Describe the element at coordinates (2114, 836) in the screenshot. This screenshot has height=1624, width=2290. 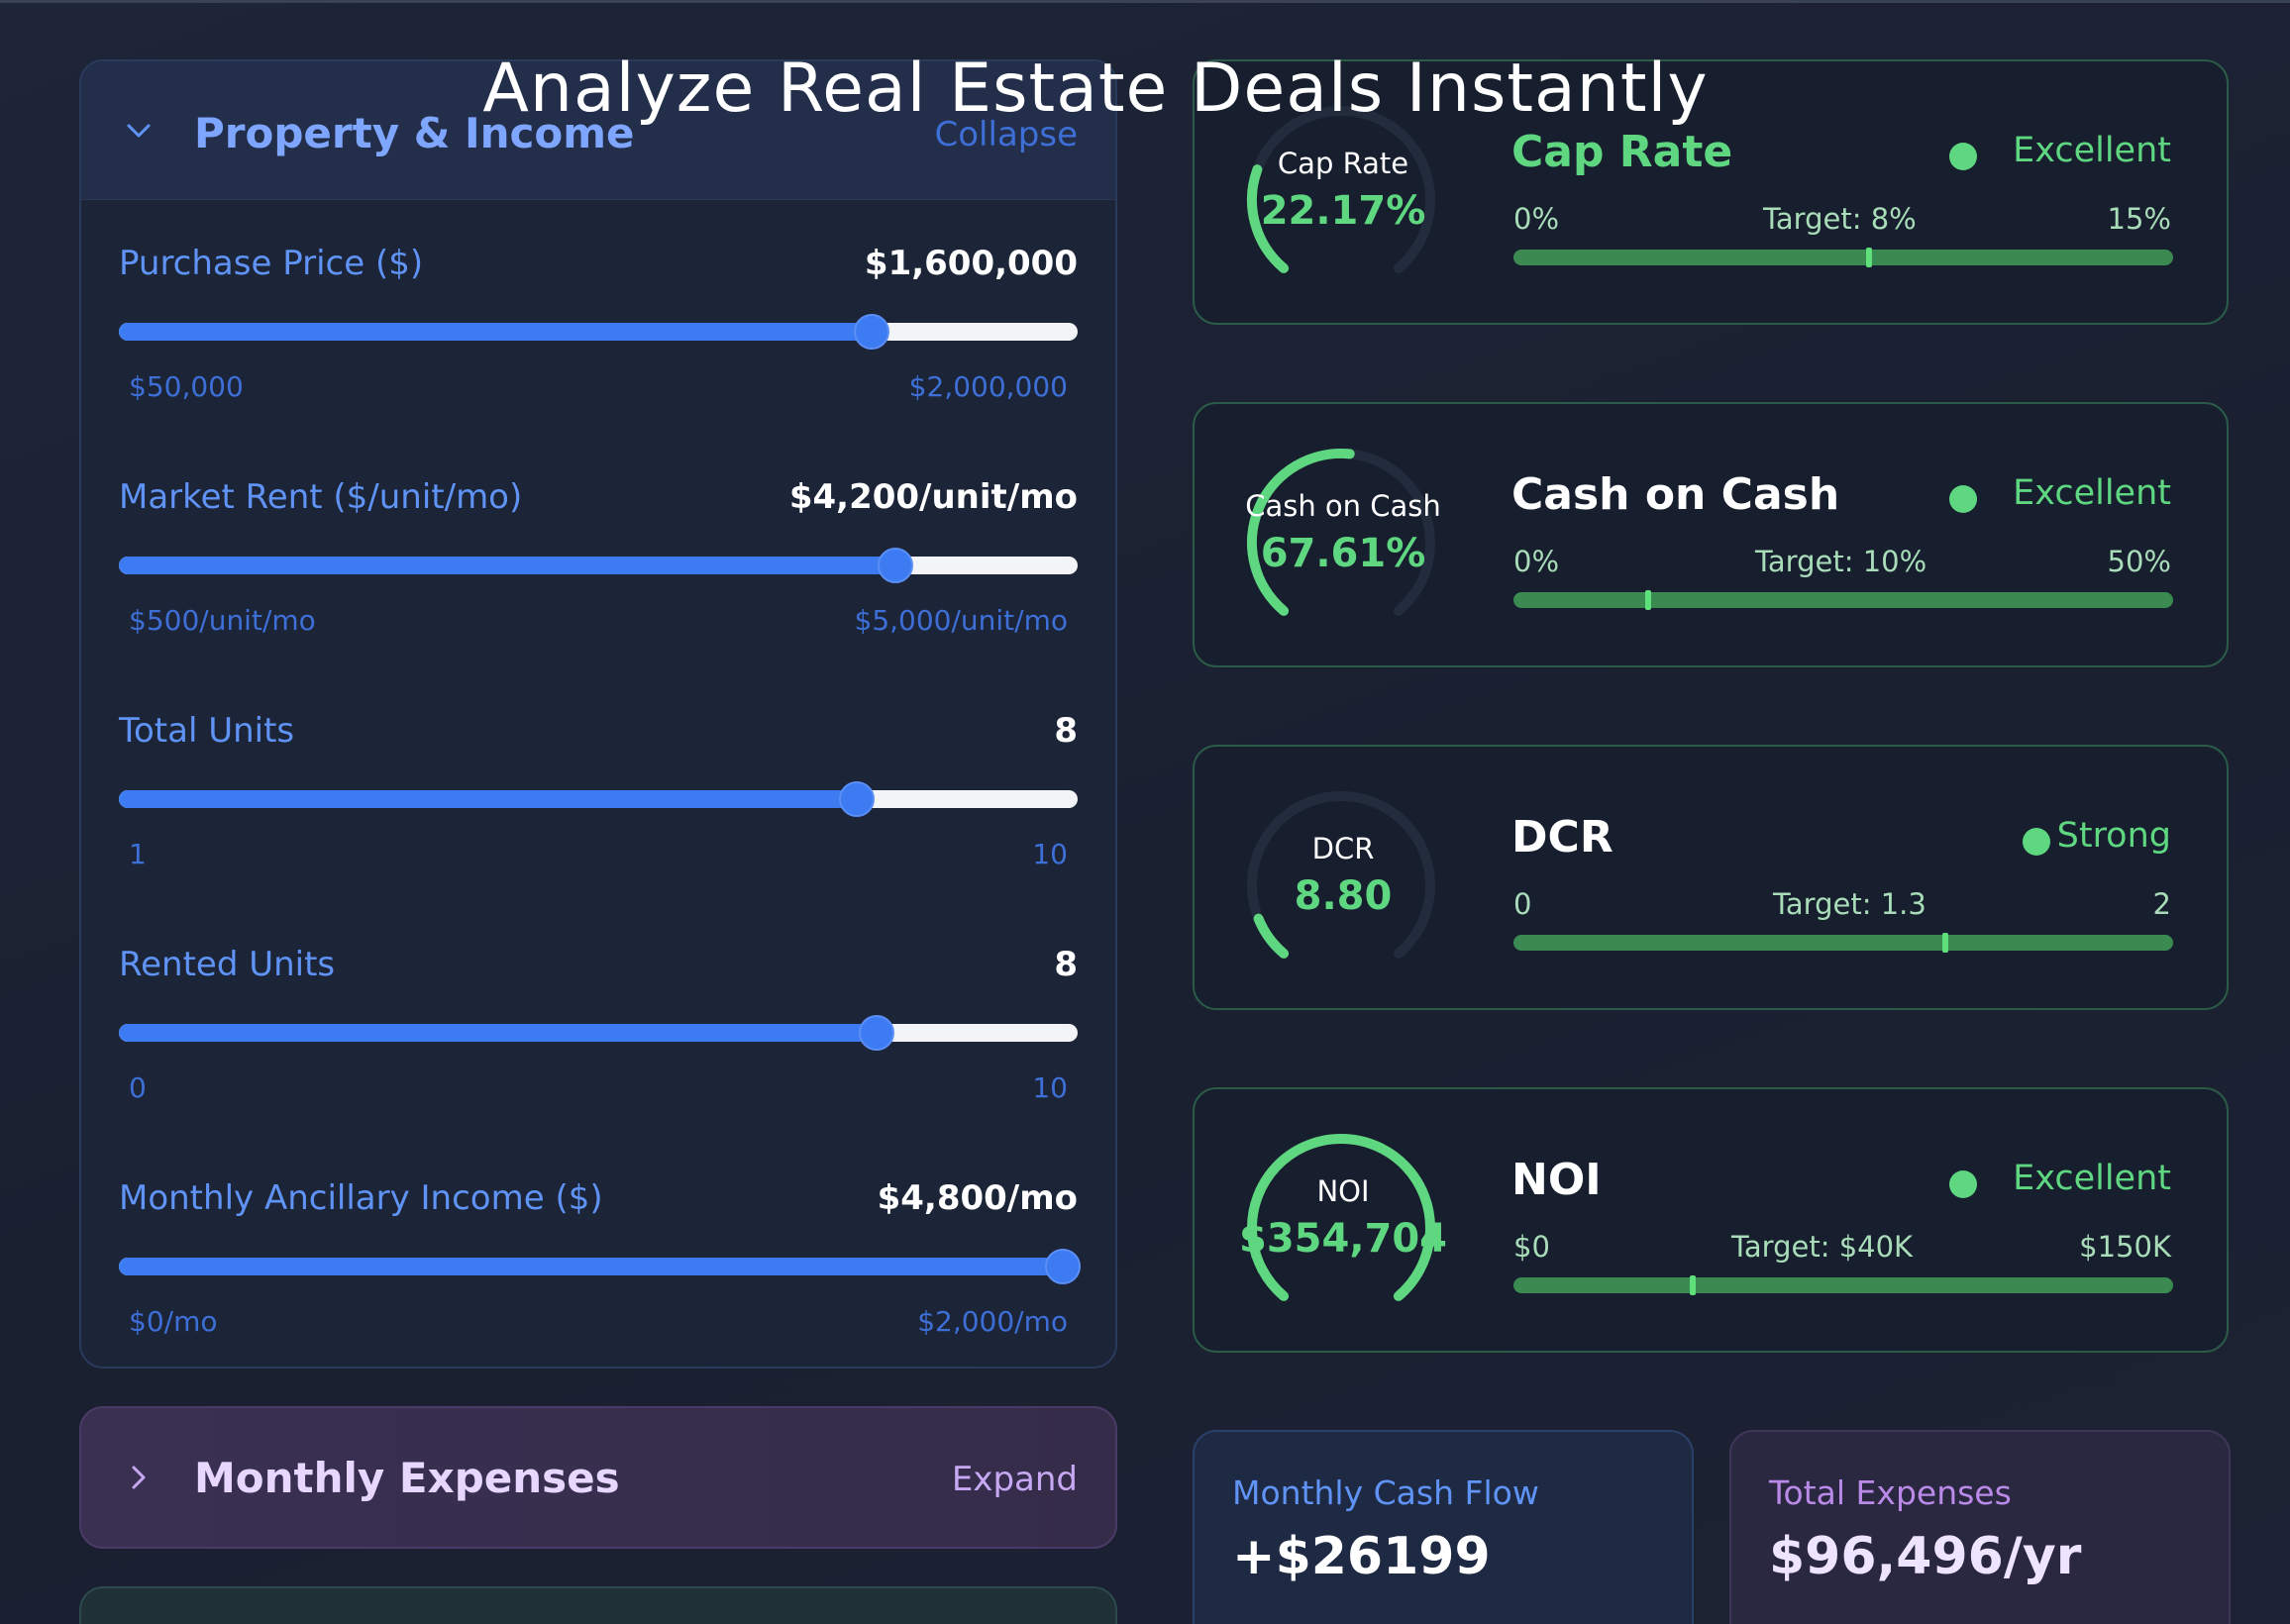
I see `status-badge: Strong` at that location.